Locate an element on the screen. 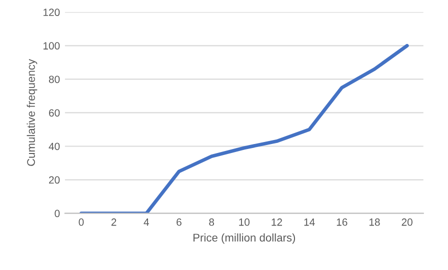 This screenshot has height=270, width=448. y-tick-label: 100 is located at coordinates (52, 46).